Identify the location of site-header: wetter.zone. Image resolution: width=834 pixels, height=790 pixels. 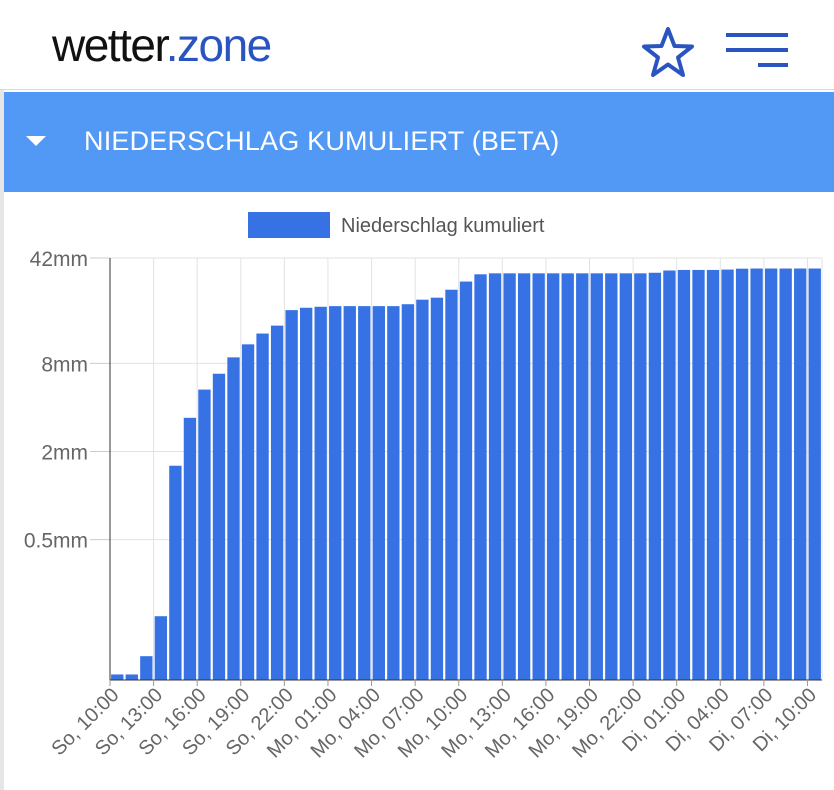
(417, 45).